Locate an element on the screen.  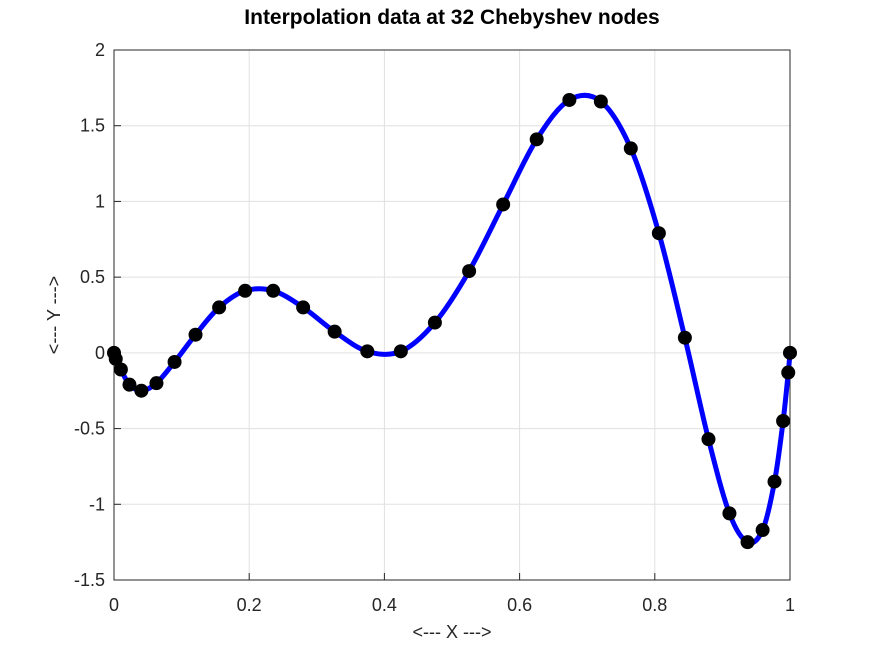
y-tick-label: 0.5 is located at coordinates (92, 277).